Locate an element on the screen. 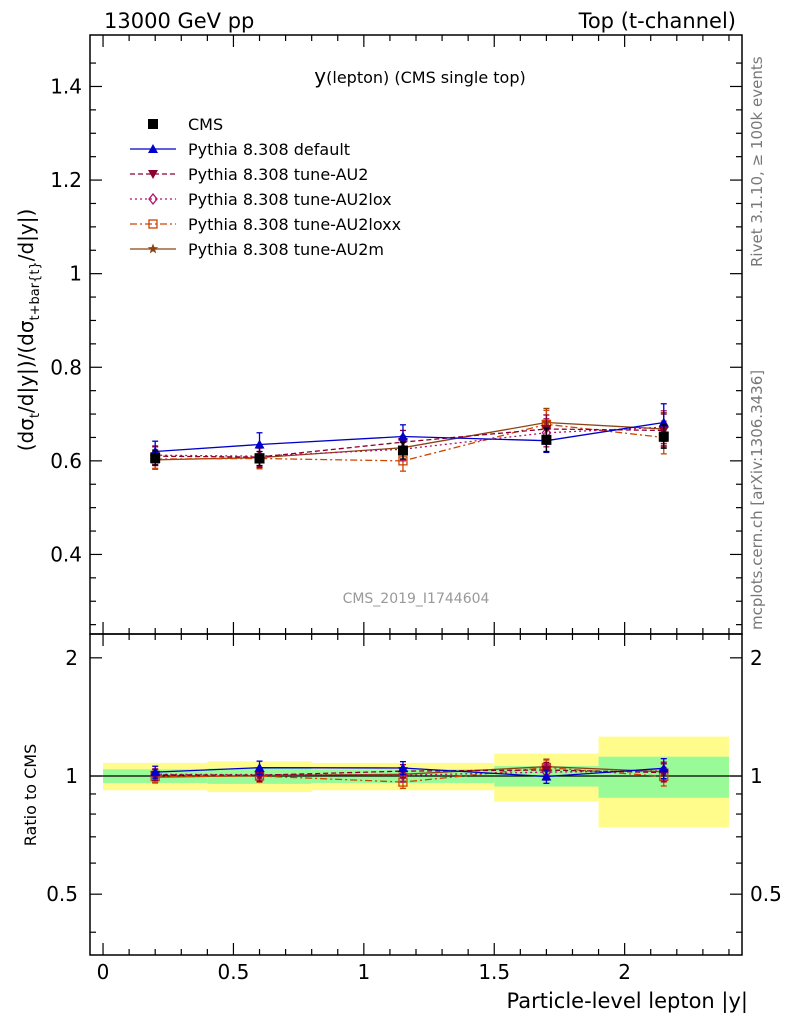  main-ytick-label: 0.8 is located at coordinates (66, 367).